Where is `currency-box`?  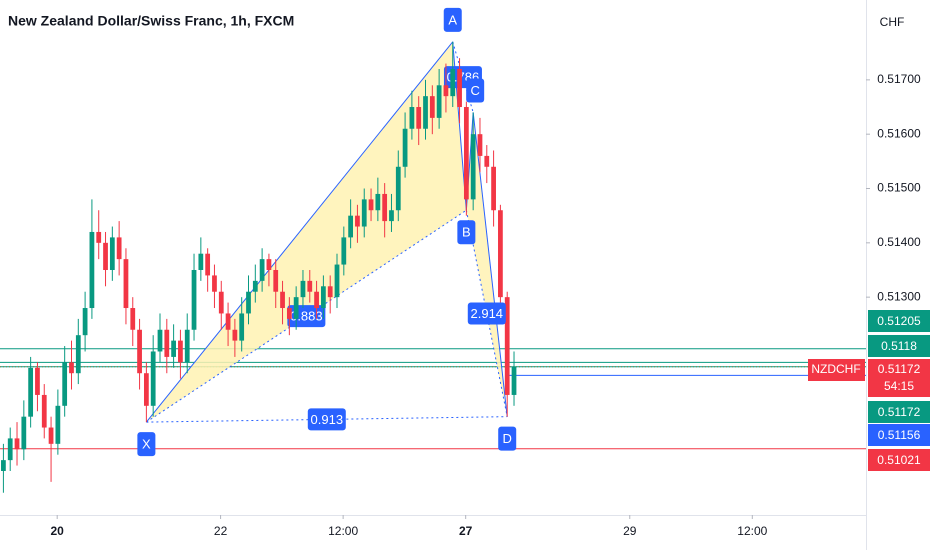 currency-box is located at coordinates (899, 22).